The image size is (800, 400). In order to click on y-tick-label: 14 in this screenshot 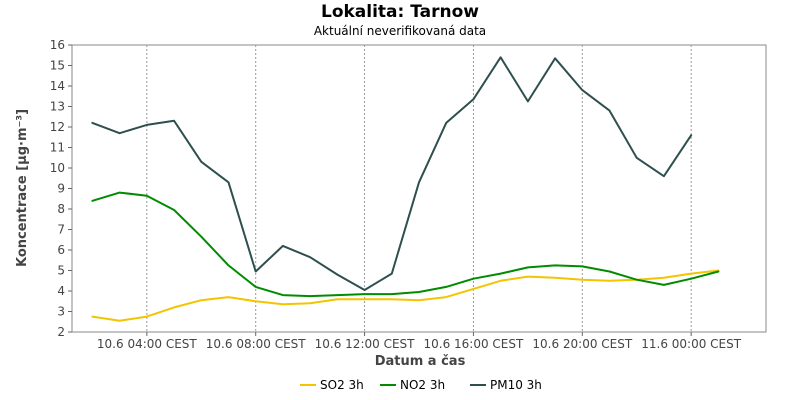, I will do `click(57, 86)`.